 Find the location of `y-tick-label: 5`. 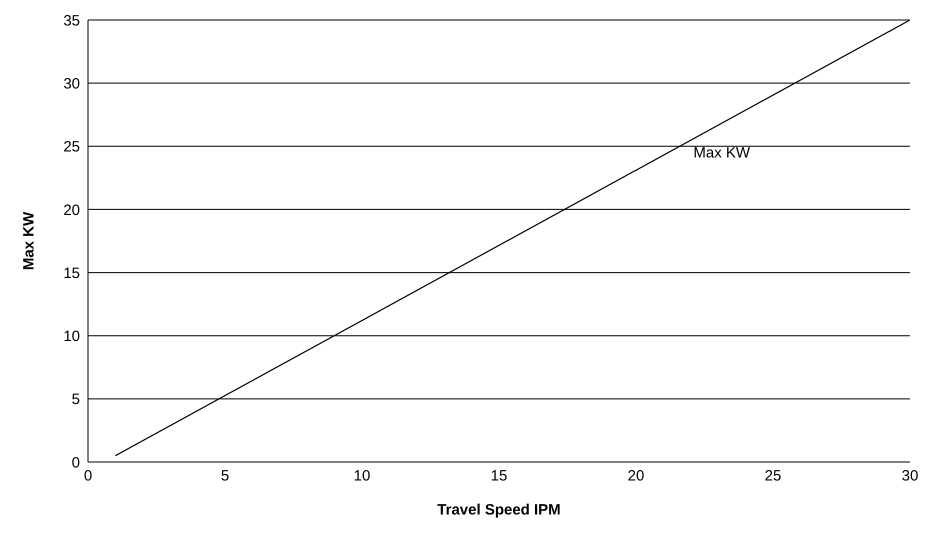

y-tick-label: 5 is located at coordinates (76, 399).